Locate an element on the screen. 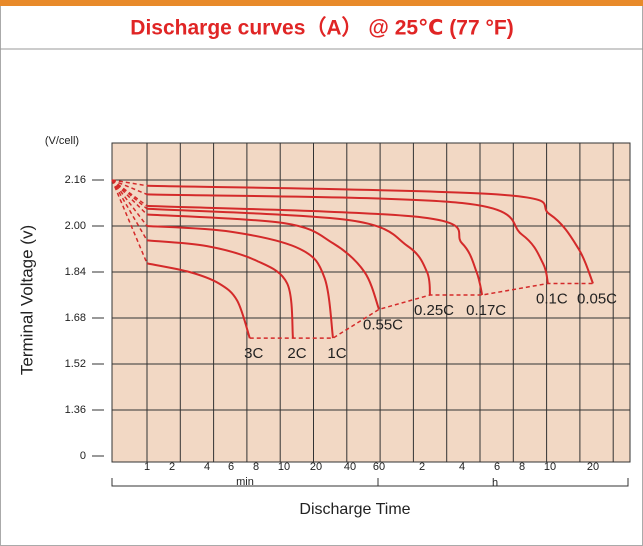  y-tick-label: 2.00 is located at coordinates (75, 226).